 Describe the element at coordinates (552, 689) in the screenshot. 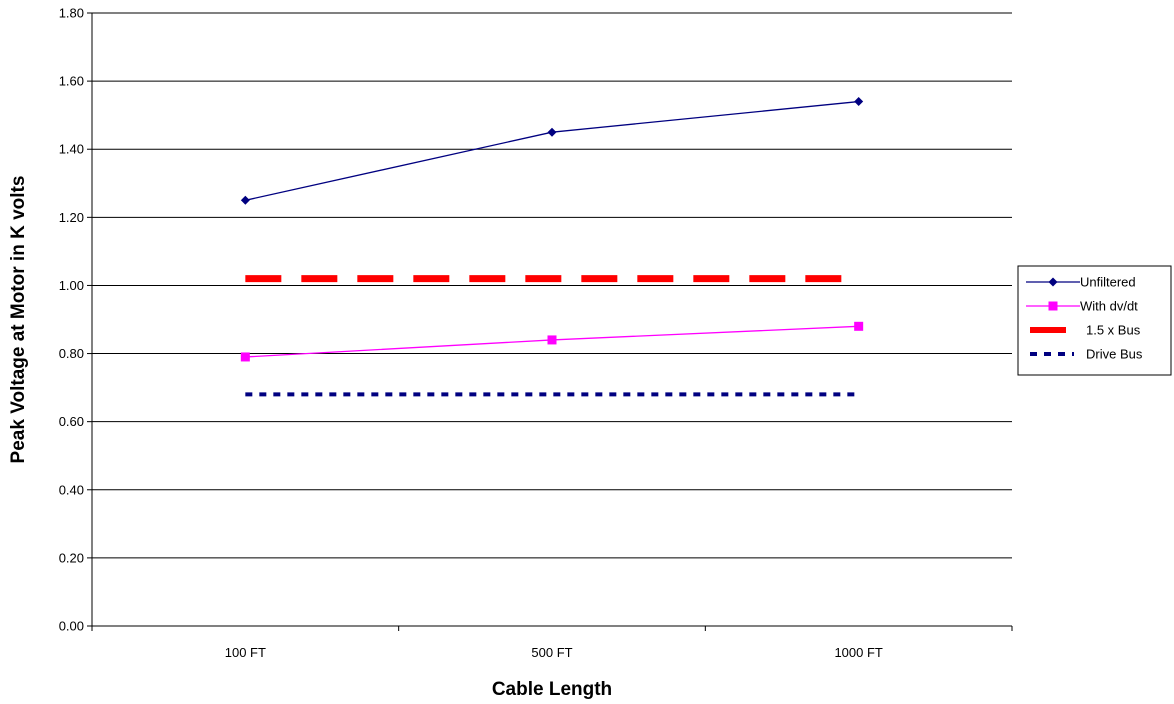

I see `x-axis-title: Cable Length` at that location.